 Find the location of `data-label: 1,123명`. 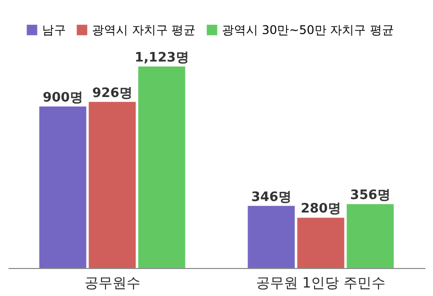

data-label: 1,123명 is located at coordinates (161, 58).